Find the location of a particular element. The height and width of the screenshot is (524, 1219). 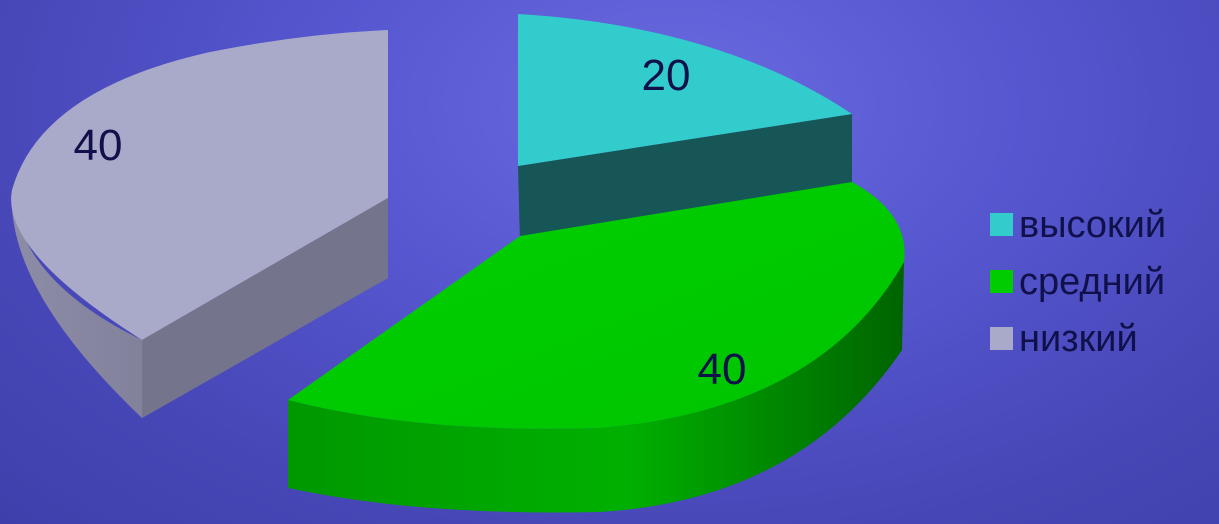

data-label-mid: 40 is located at coordinates (722, 369).